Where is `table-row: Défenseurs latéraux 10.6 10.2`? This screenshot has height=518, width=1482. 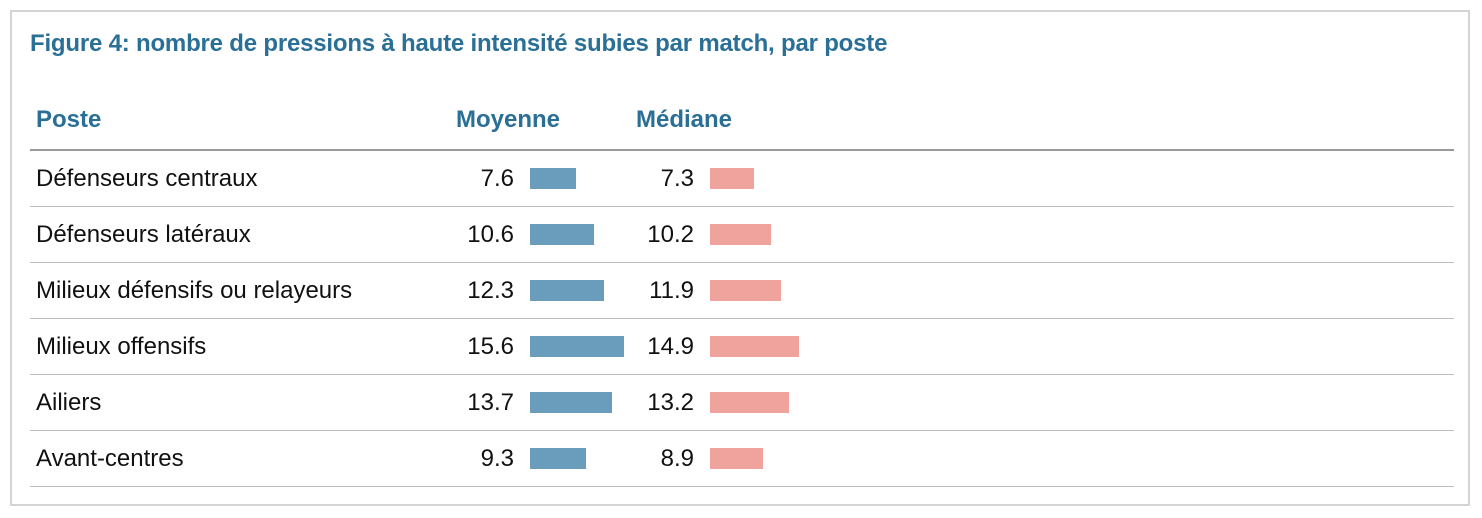 table-row: Défenseurs latéraux 10.6 10.2 is located at coordinates (742, 235).